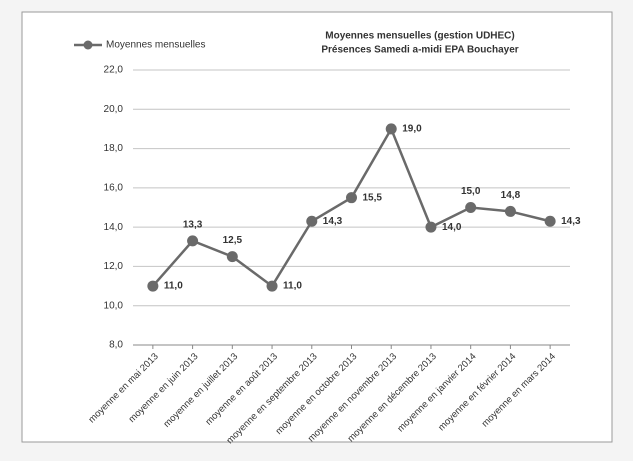  I want to click on y-tick-label: 14,0, so click(114, 227).